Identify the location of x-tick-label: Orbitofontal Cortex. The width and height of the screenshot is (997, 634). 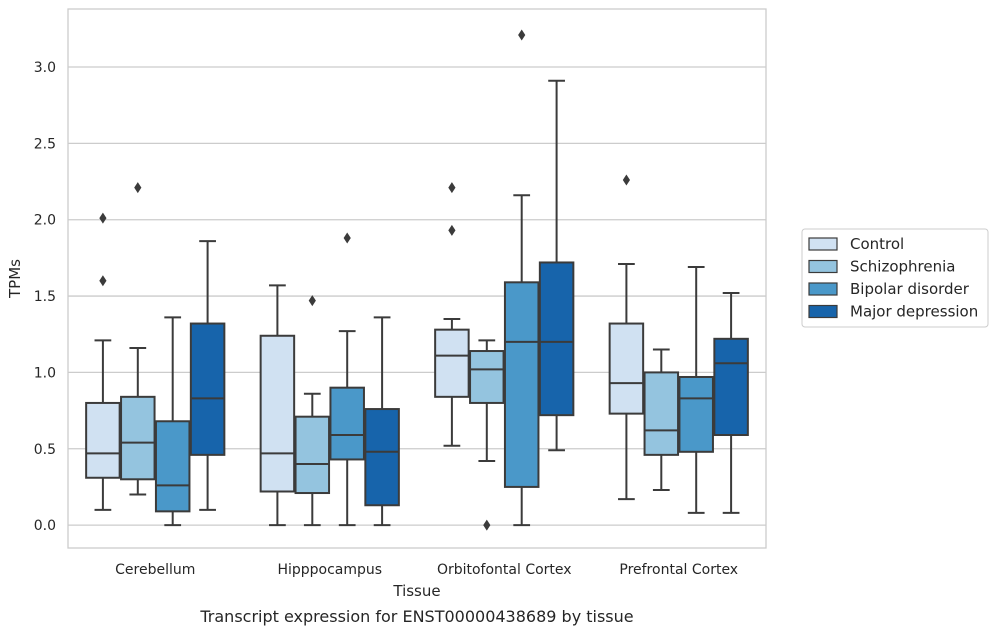
(504, 570).